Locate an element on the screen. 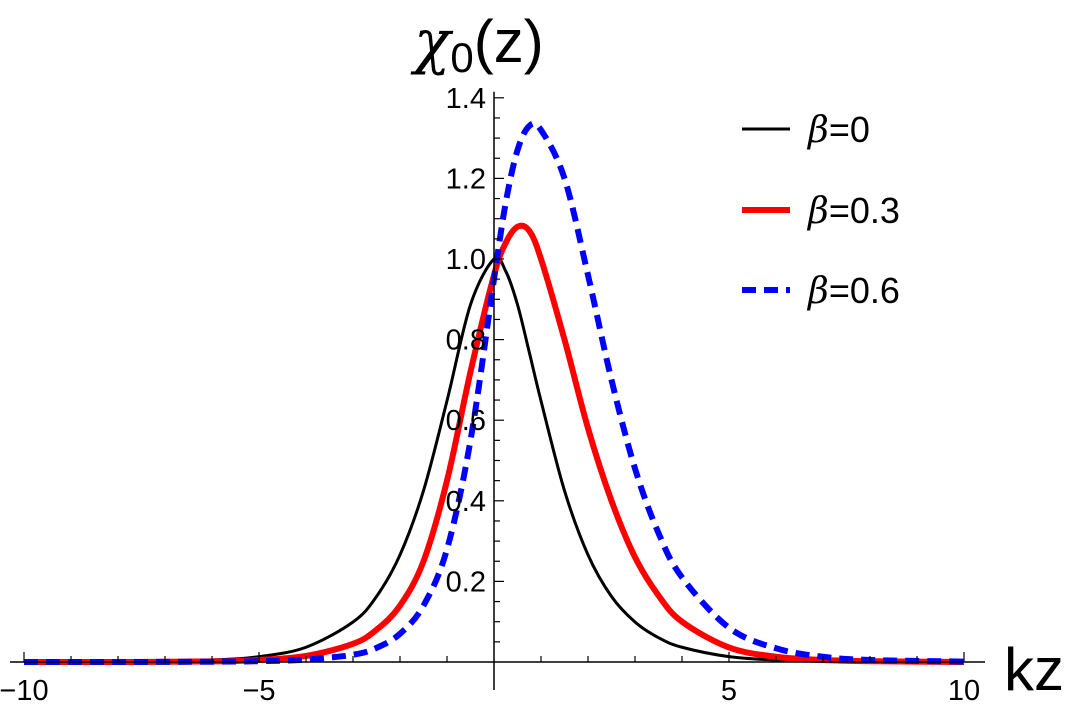 Image resolution: width=1076 pixels, height=704 pixels. x-tick-label: 5 is located at coordinates (729, 689).